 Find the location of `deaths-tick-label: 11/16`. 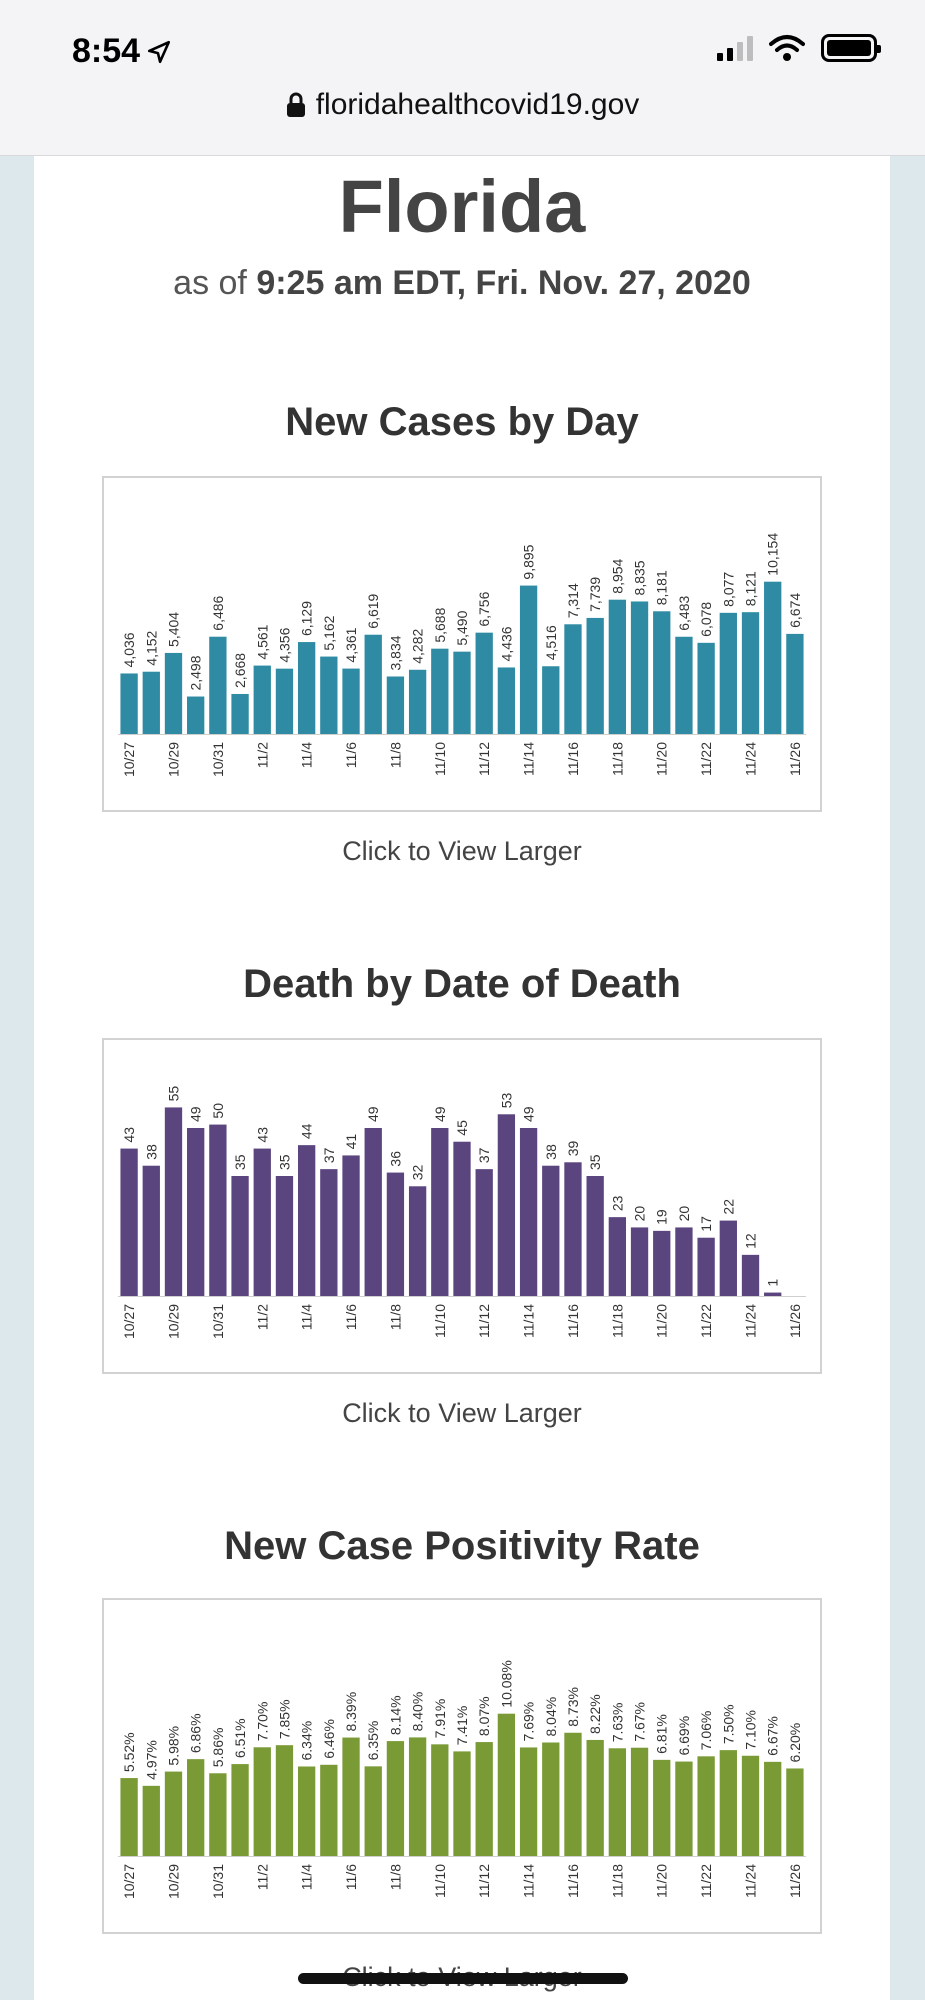

deaths-tick-label: 11/16 is located at coordinates (573, 1321).